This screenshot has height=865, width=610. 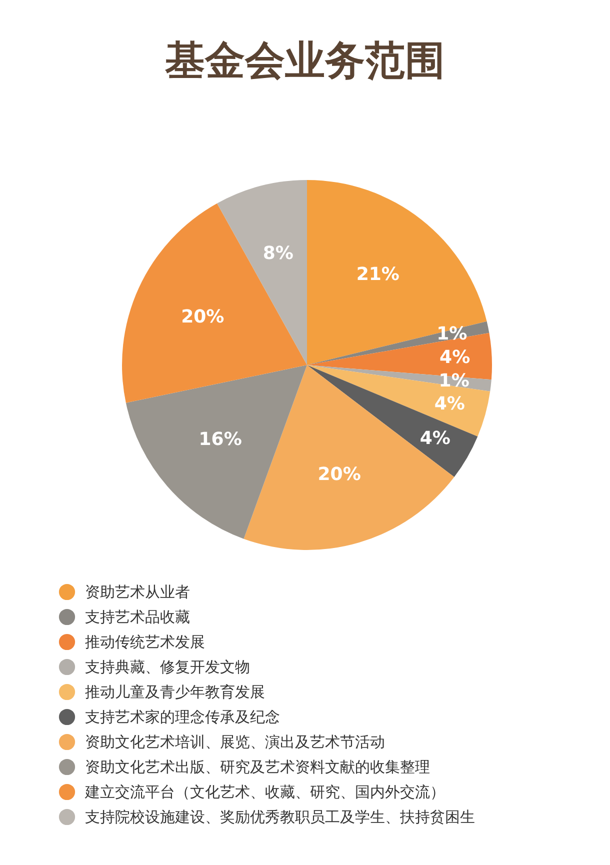 What do you see at coordinates (182, 717) in the screenshot?
I see `legend-label: 支持艺术家的理念传承及纪念` at bounding box center [182, 717].